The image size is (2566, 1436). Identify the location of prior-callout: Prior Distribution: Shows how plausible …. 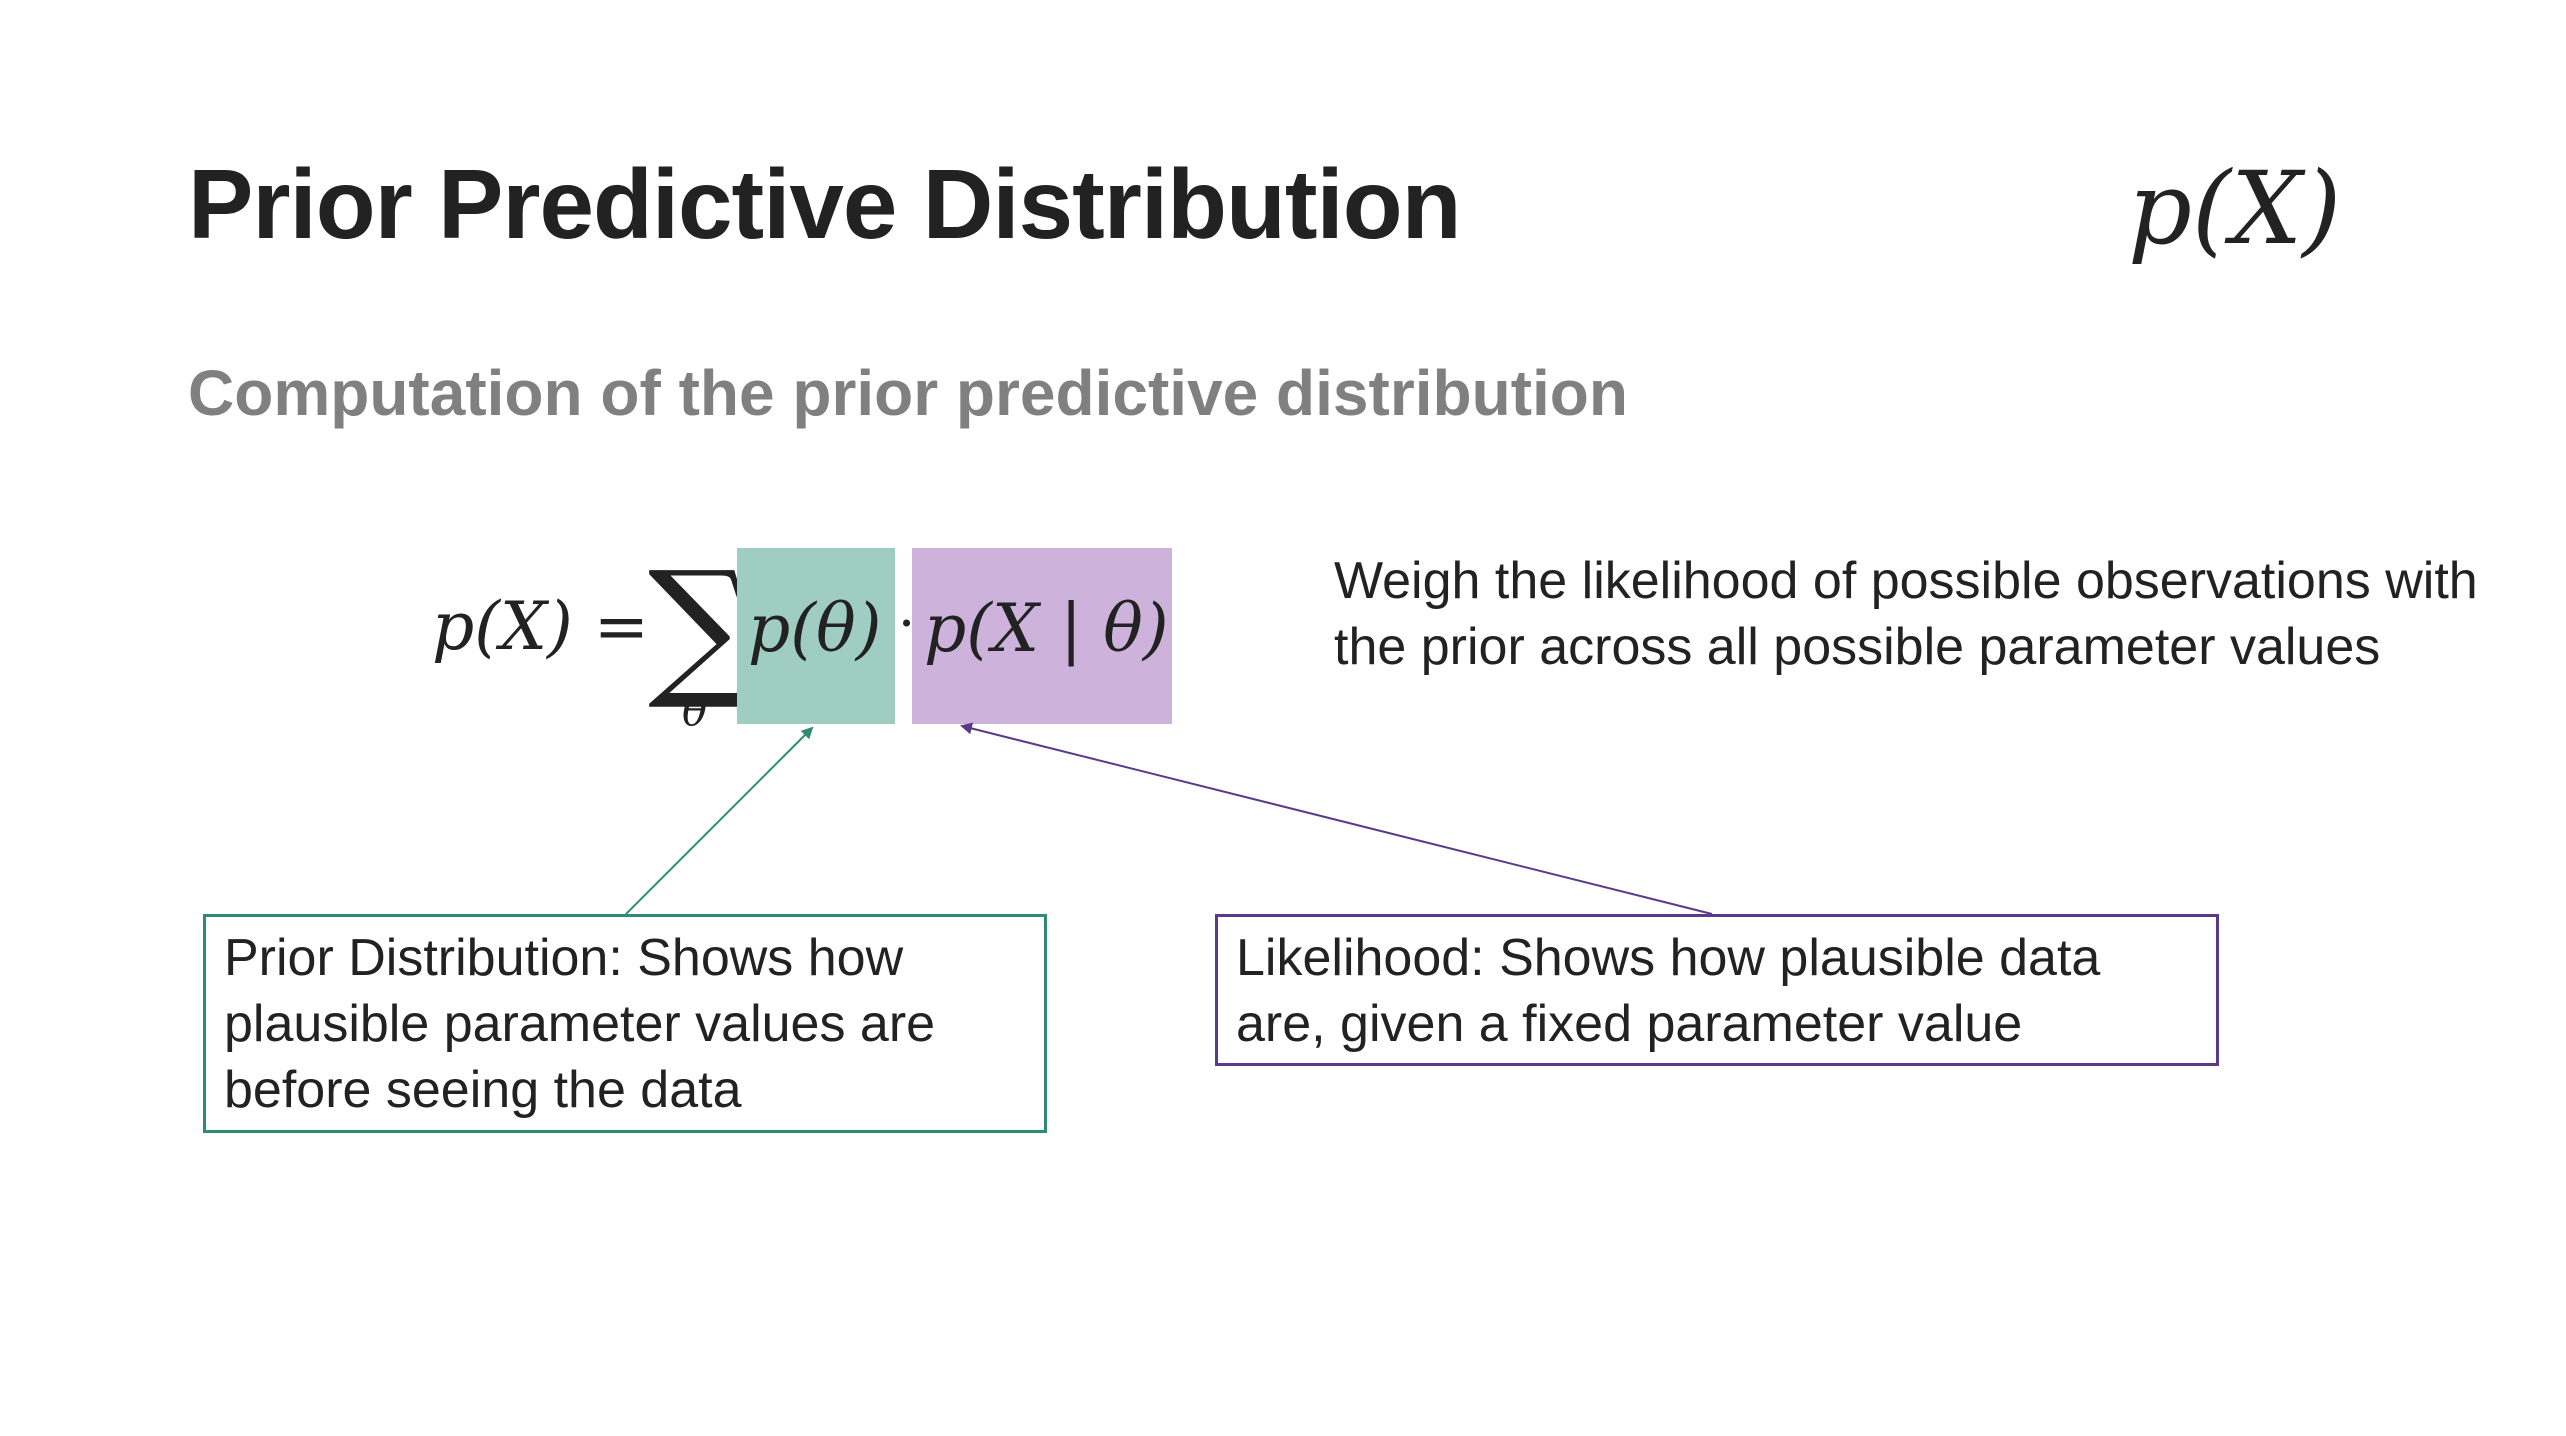
(625, 1023).